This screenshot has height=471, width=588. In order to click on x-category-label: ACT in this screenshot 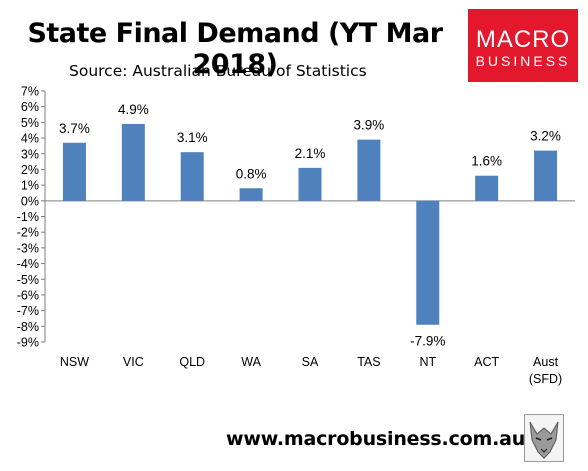, I will do `click(486, 362)`.